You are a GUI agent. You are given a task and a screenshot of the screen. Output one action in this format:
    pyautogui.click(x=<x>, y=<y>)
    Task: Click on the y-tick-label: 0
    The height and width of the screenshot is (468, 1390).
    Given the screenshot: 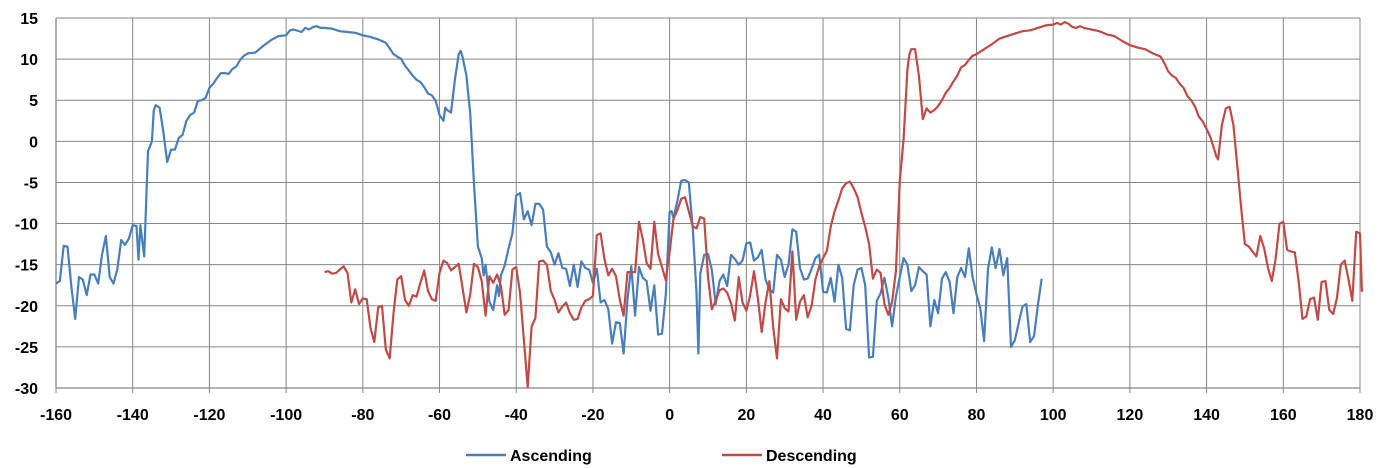 What is the action you would take?
    pyautogui.click(x=33, y=142)
    